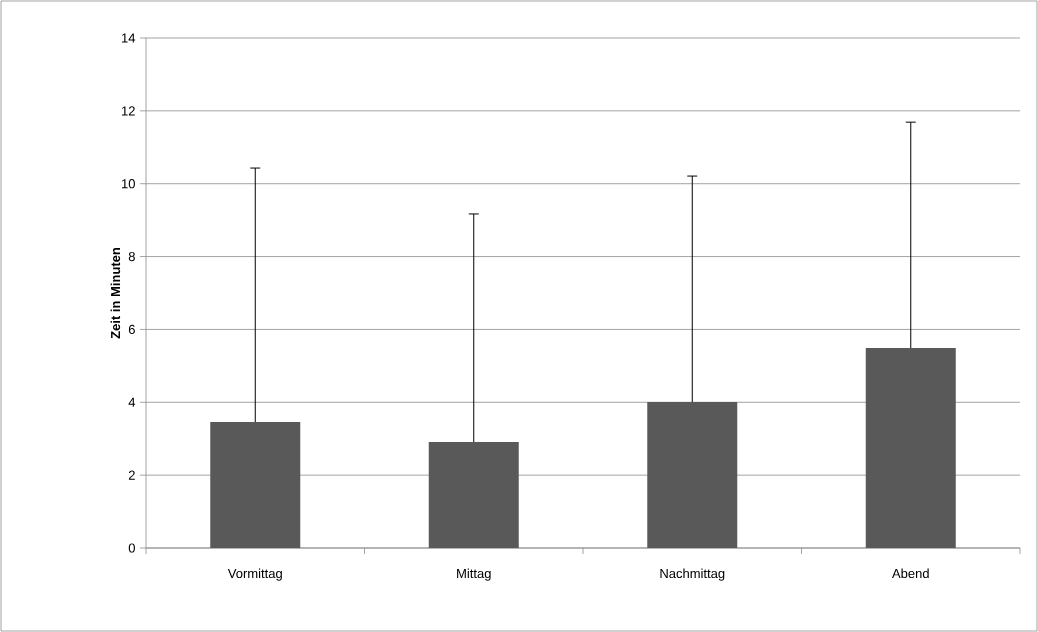 This screenshot has height=632, width=1038. Describe the element at coordinates (692, 574) in the screenshot. I see `x-tick-label: Nachmittag` at that location.